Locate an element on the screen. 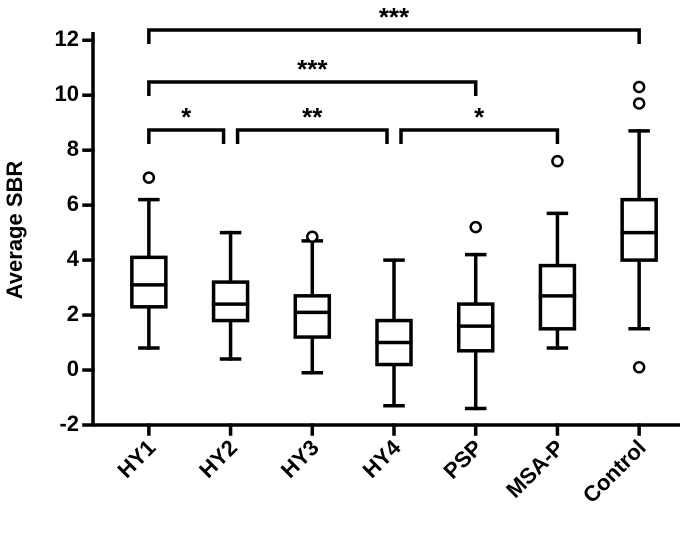 Image resolution: width=685 pixels, height=550 pixels. x-tick-label: HY2 is located at coordinates (218, 459).